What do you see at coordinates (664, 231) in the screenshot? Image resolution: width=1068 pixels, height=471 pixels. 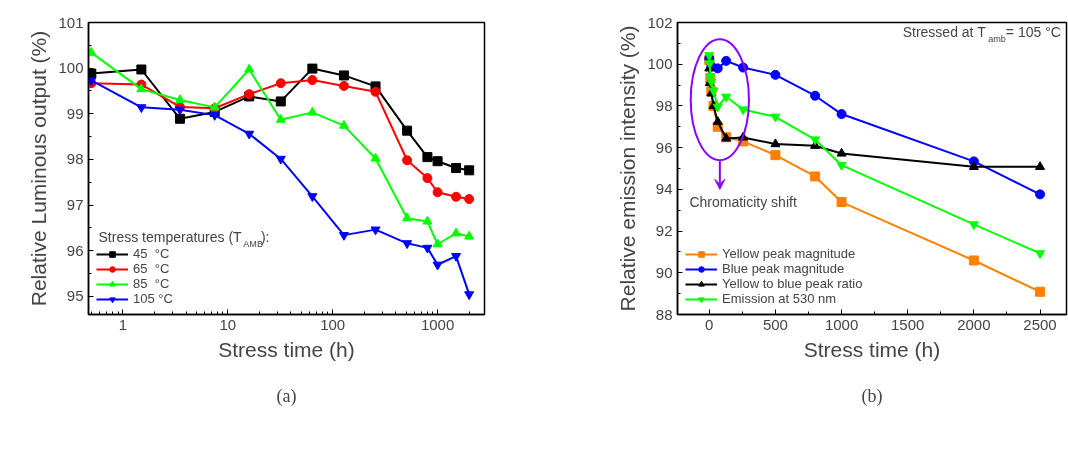 I see `y-tick-label: 92` at bounding box center [664, 231].